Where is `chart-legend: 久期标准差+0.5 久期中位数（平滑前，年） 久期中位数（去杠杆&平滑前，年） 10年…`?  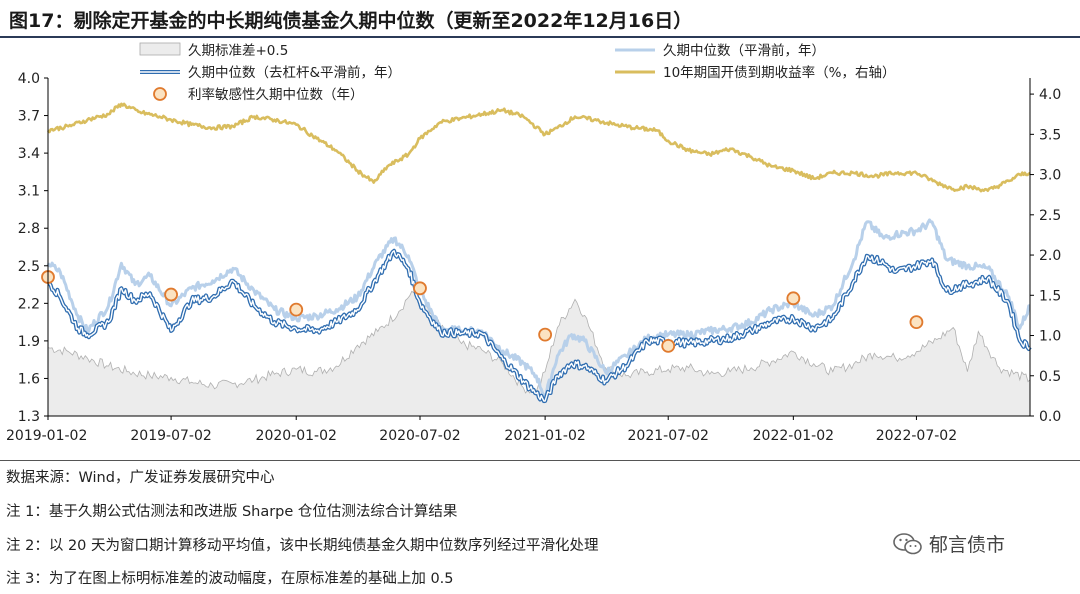
chart-legend: 久期标准差+0.5 久期中位数（平滑前，年） 久期中位数（去杠杆&平滑前，年） 10年… is located at coordinates (517, 72).